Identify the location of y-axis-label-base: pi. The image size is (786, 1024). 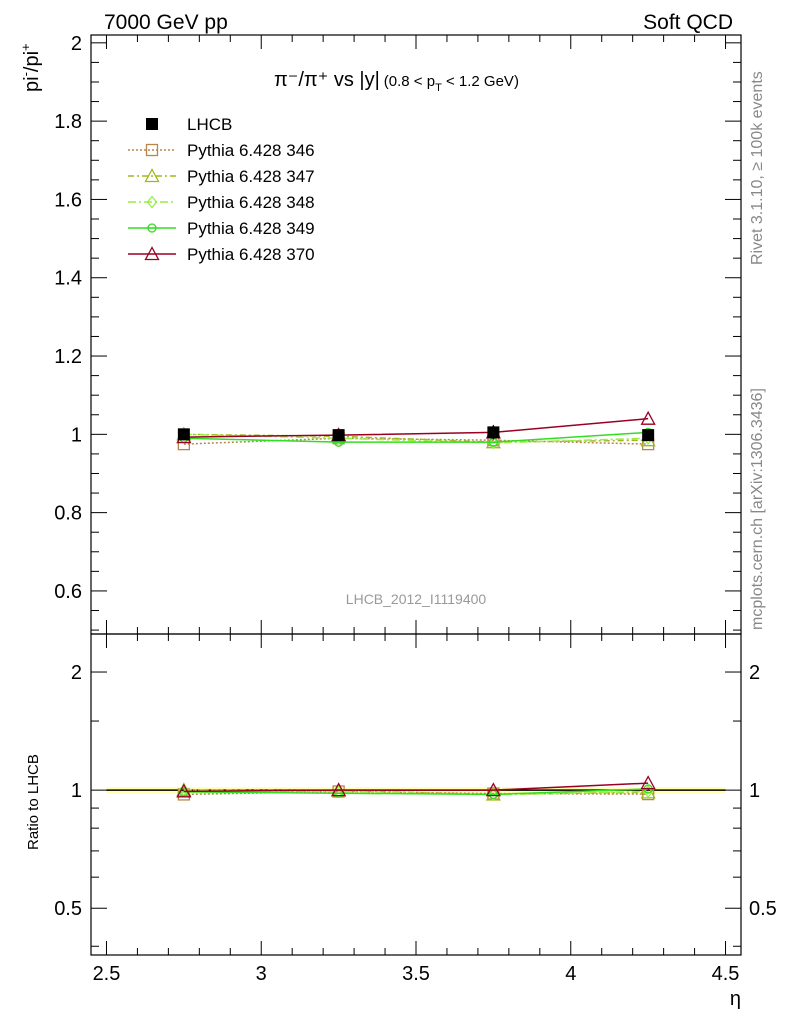
(32, 84).